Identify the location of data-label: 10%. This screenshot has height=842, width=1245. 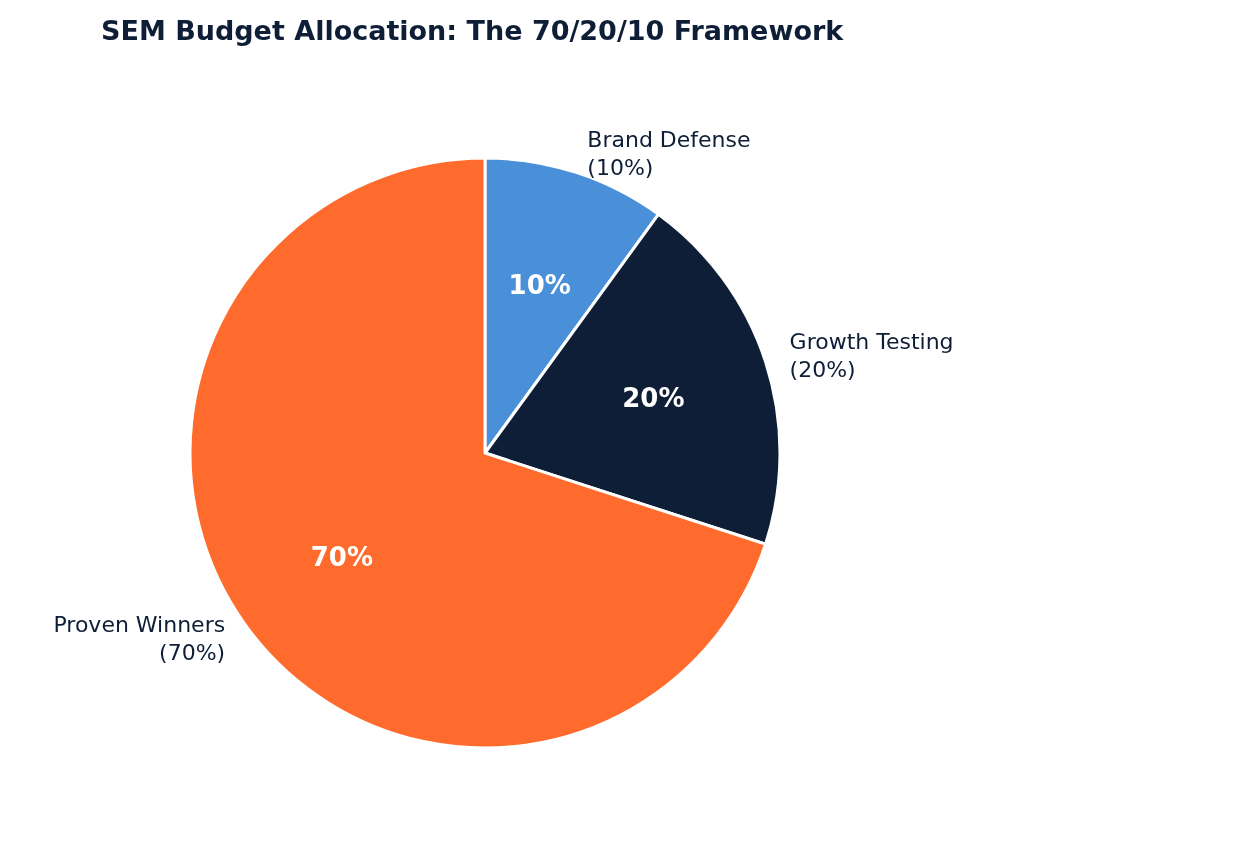
(539, 284).